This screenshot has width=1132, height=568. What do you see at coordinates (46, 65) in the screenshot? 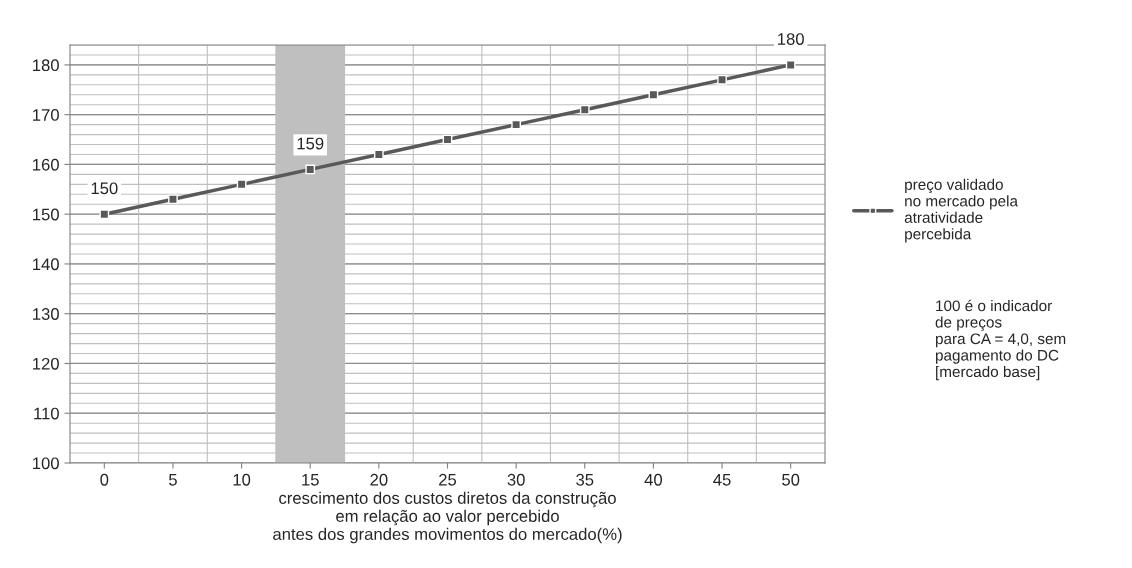
I see `y-tick-label: 180` at bounding box center [46, 65].